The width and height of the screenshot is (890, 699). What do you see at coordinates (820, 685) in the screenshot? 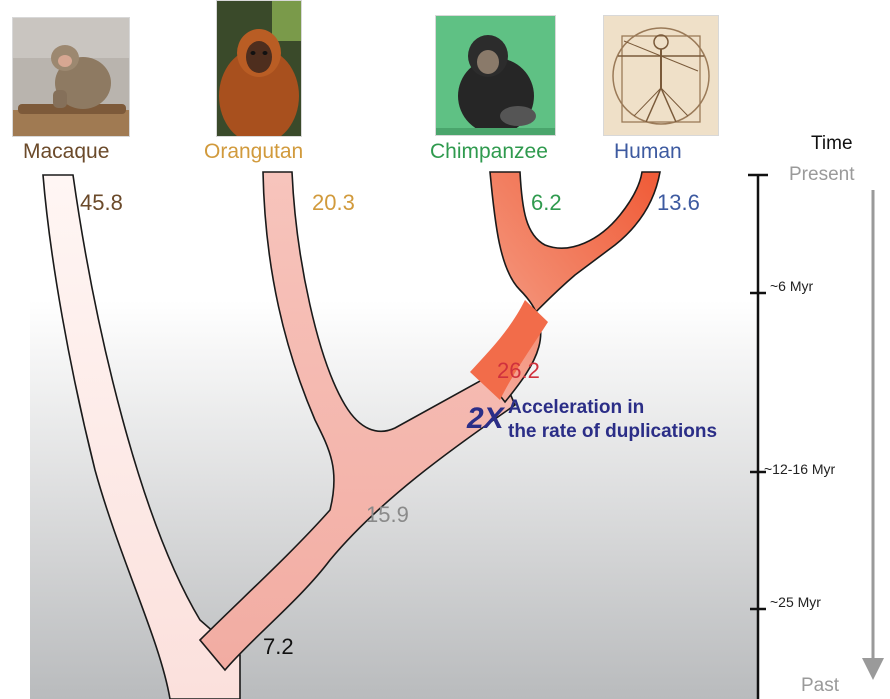
I see `time-past-label: Past` at bounding box center [820, 685].